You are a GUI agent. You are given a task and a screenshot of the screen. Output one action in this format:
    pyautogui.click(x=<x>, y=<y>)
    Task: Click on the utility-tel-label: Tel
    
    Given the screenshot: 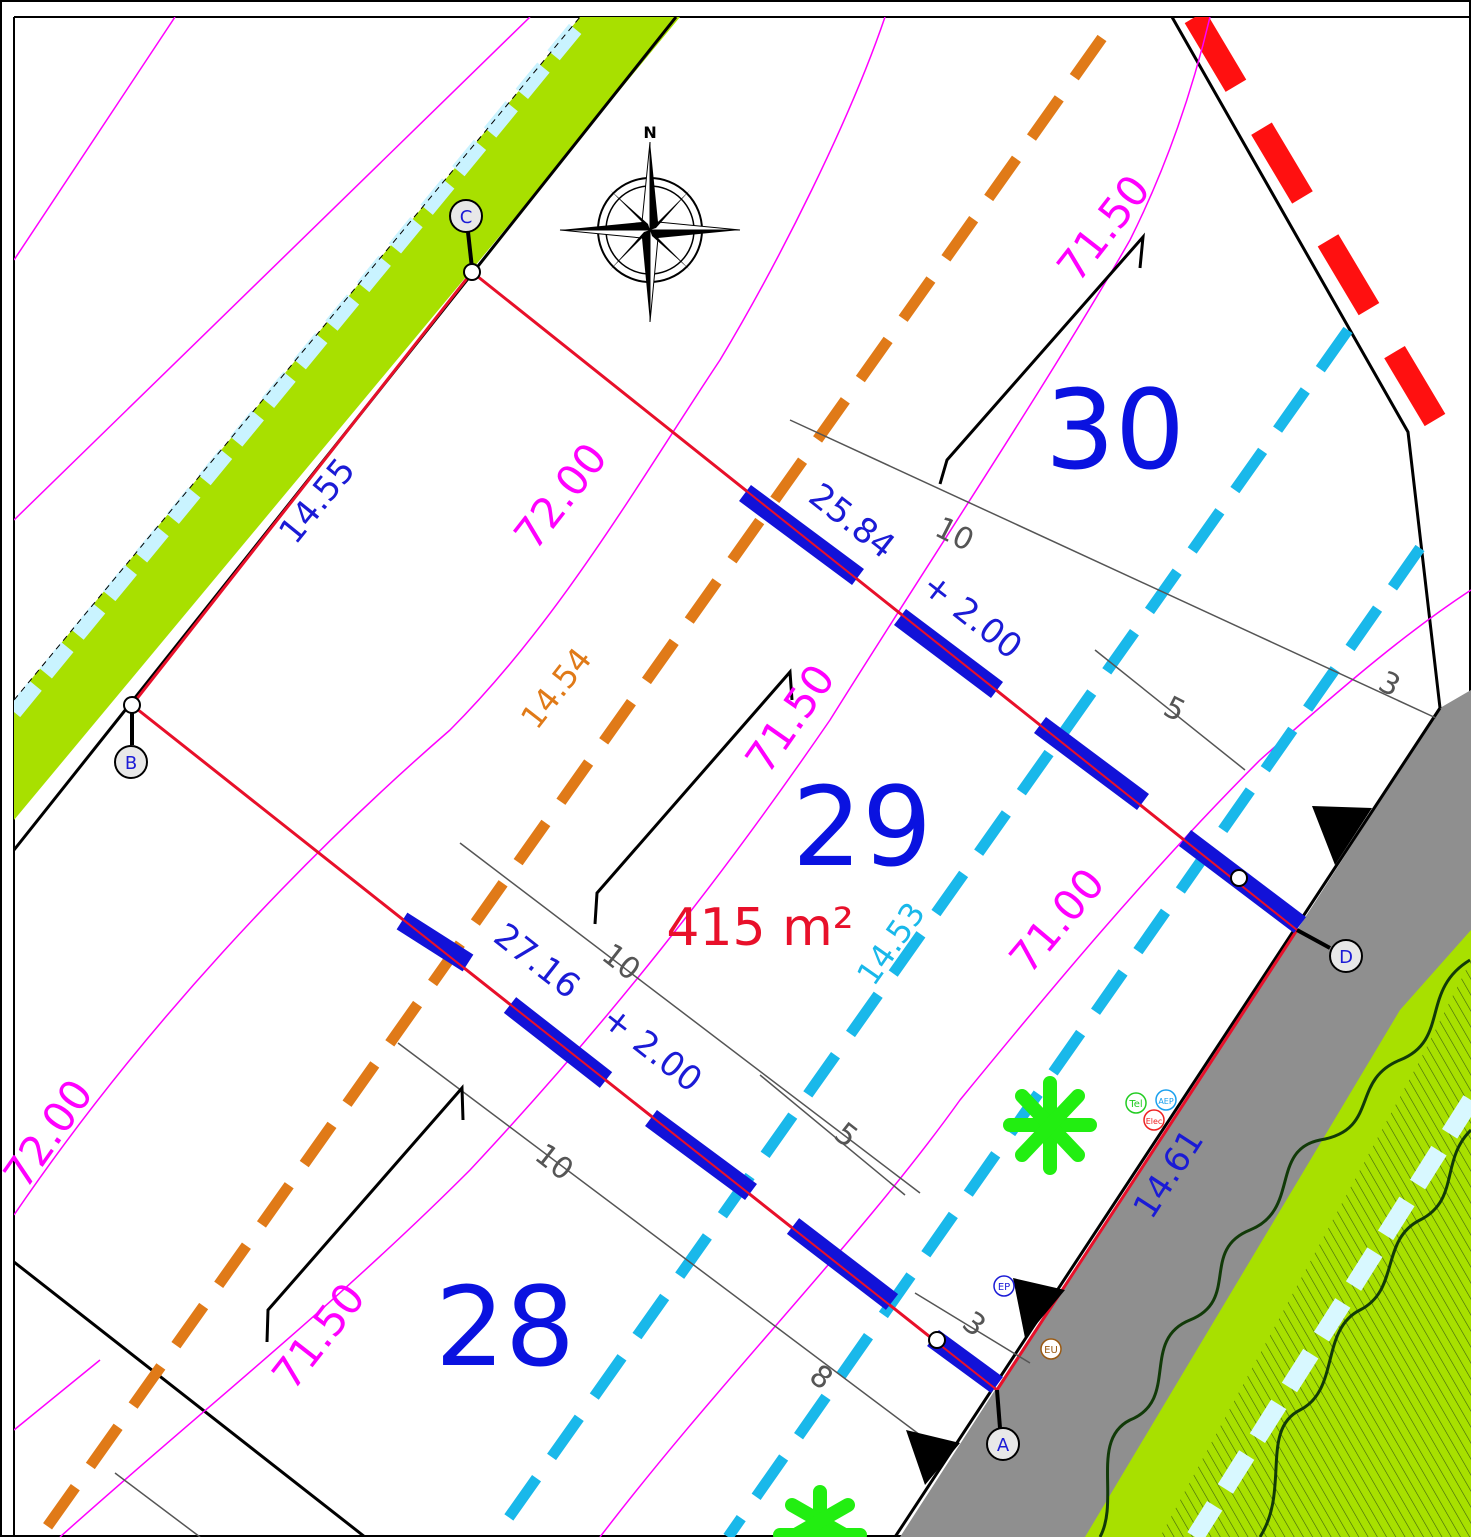 What is the action you would take?
    pyautogui.click(x=1135, y=1104)
    